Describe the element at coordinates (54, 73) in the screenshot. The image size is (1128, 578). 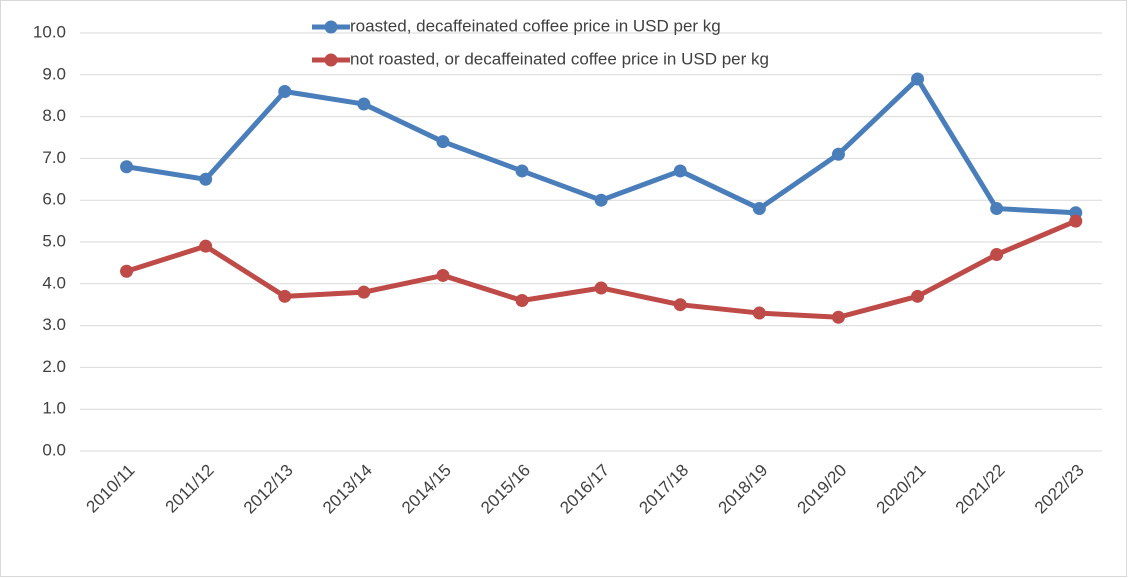
I see `y-tick-label: 9.0` at that location.